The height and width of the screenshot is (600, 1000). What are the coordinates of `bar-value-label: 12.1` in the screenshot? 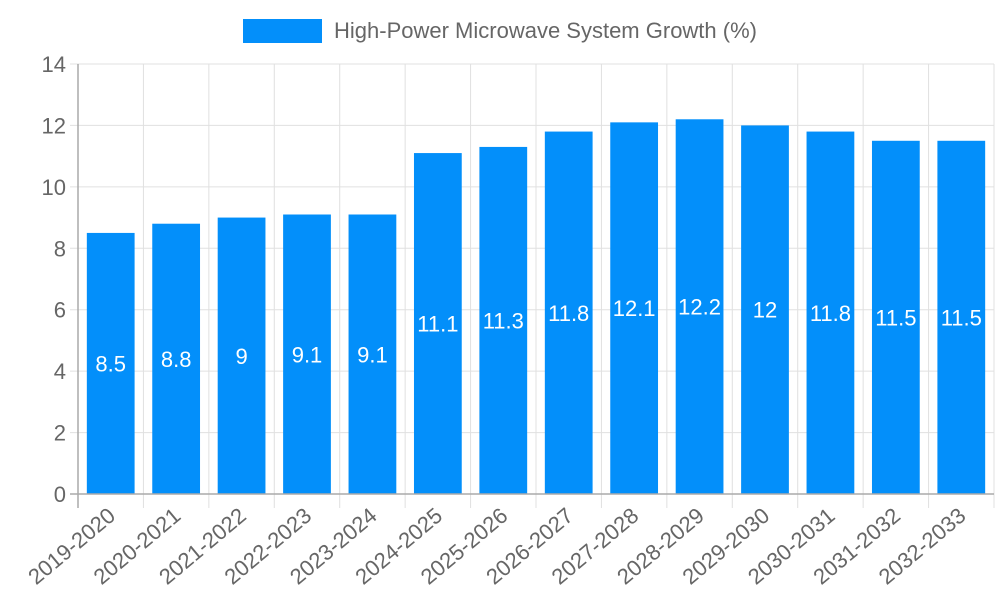 It's located at (634, 308).